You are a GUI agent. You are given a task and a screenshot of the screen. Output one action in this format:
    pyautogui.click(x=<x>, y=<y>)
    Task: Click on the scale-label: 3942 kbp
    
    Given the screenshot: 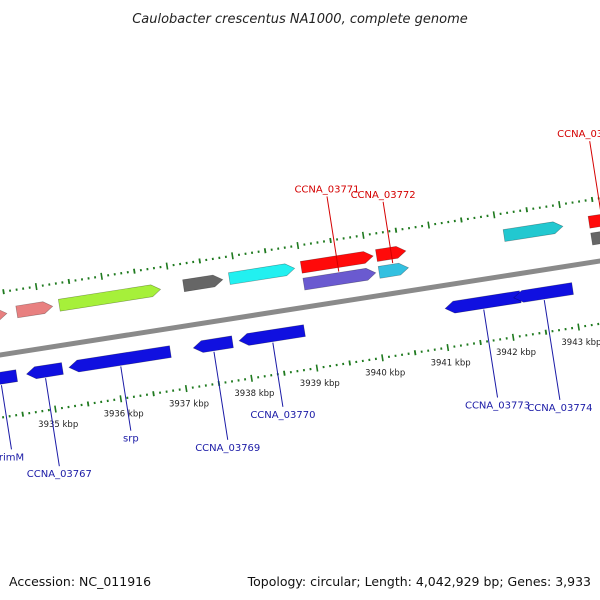 What is the action you would take?
    pyautogui.click(x=516, y=353)
    